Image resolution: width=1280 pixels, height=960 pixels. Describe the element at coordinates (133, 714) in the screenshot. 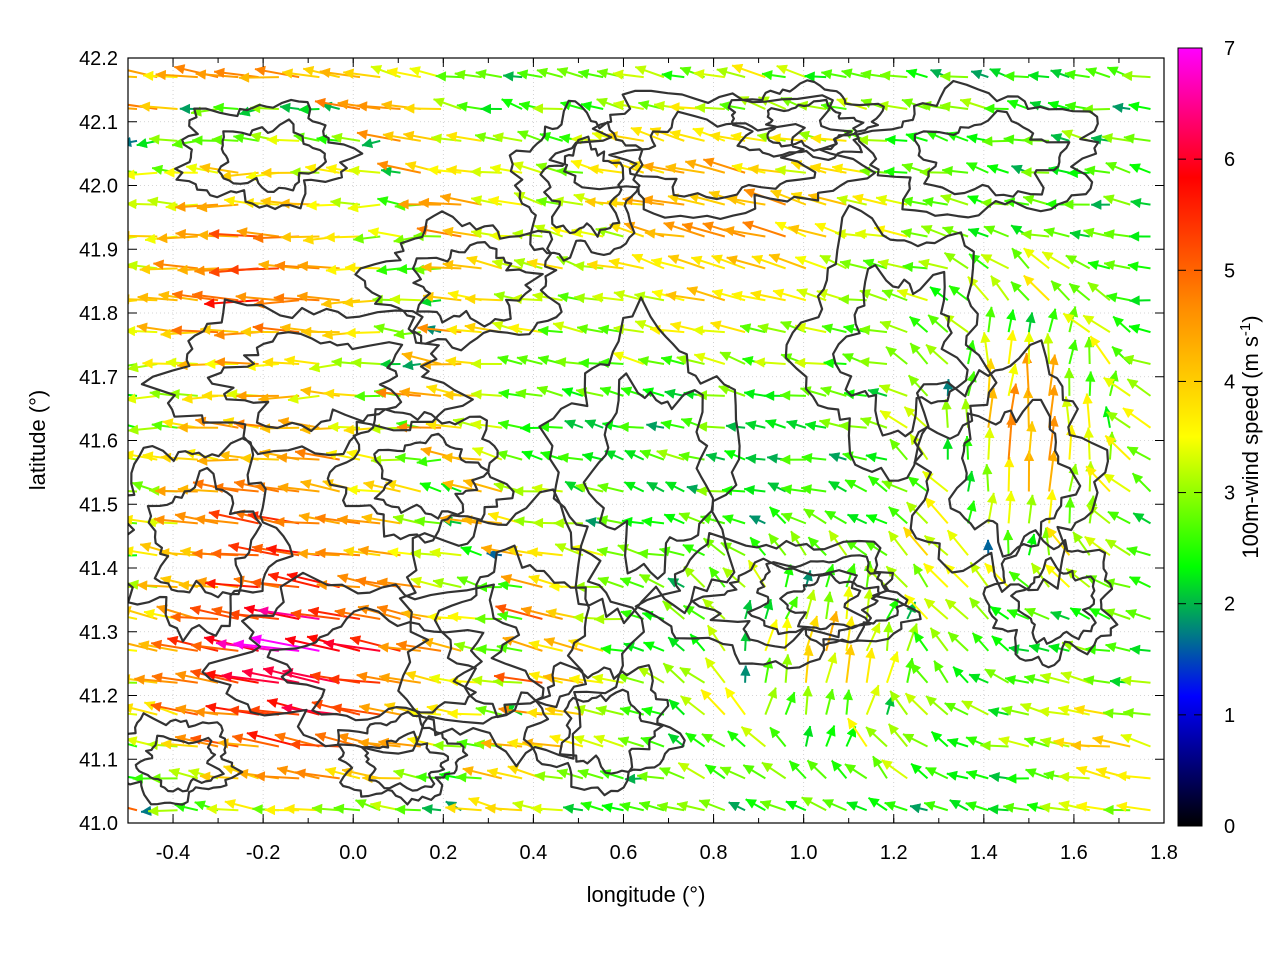

I see `wind-vector` at that location.